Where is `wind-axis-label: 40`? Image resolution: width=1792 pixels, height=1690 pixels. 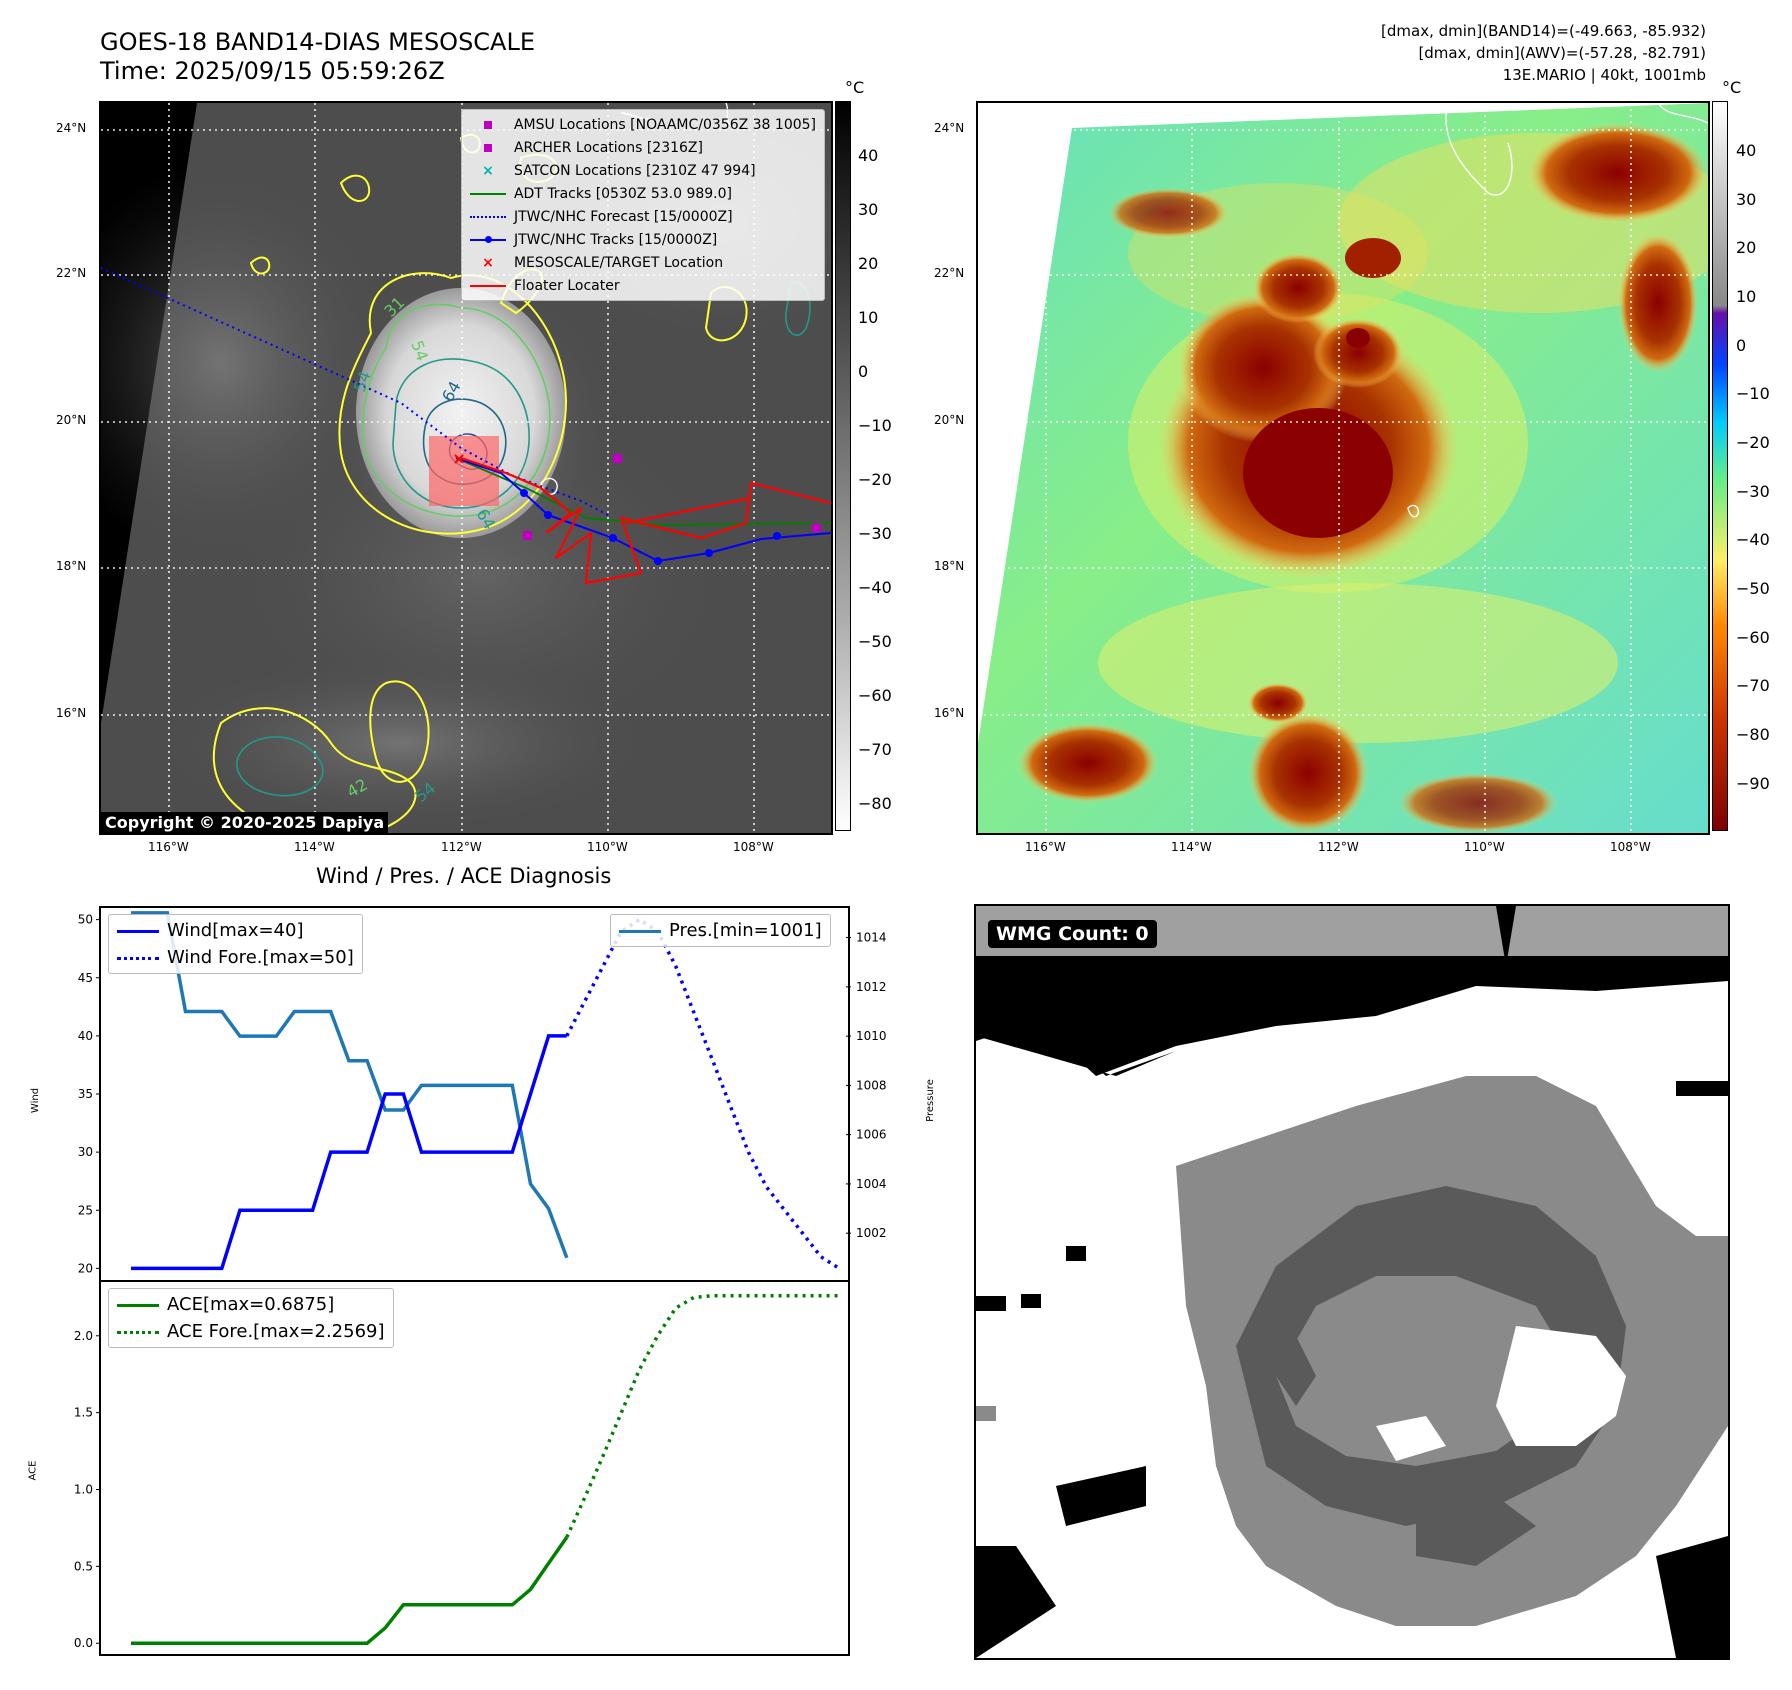
wind-axis-label: 40 is located at coordinates (85, 1036).